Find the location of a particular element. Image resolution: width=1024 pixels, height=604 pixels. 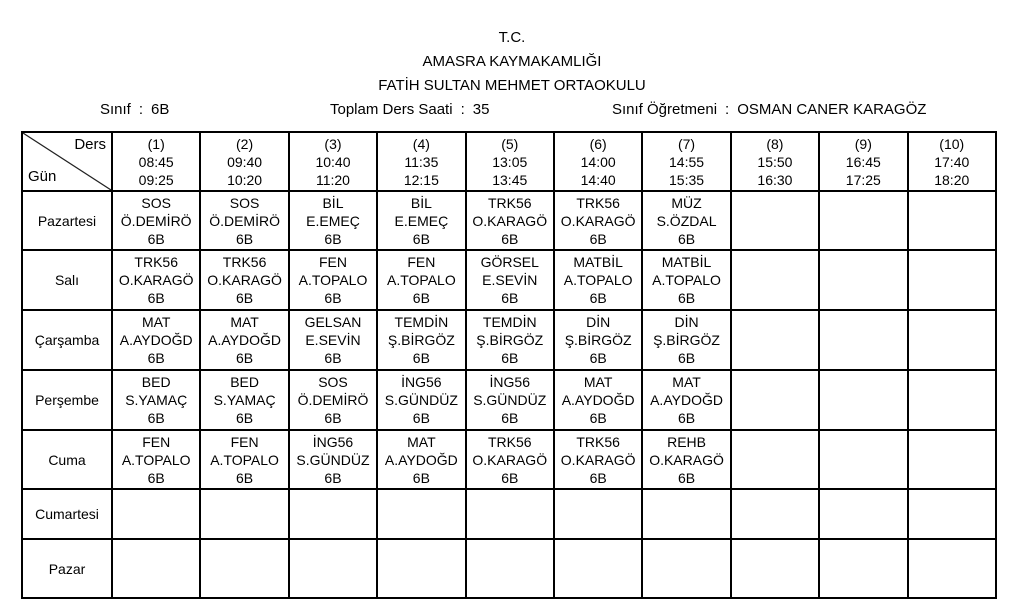

class-value: 6B is located at coordinates (160, 109).